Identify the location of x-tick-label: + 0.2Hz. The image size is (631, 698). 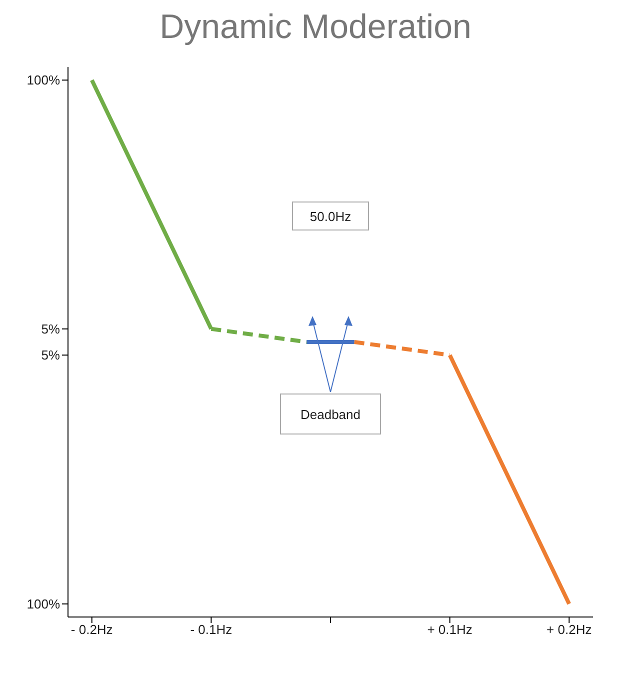
(569, 630).